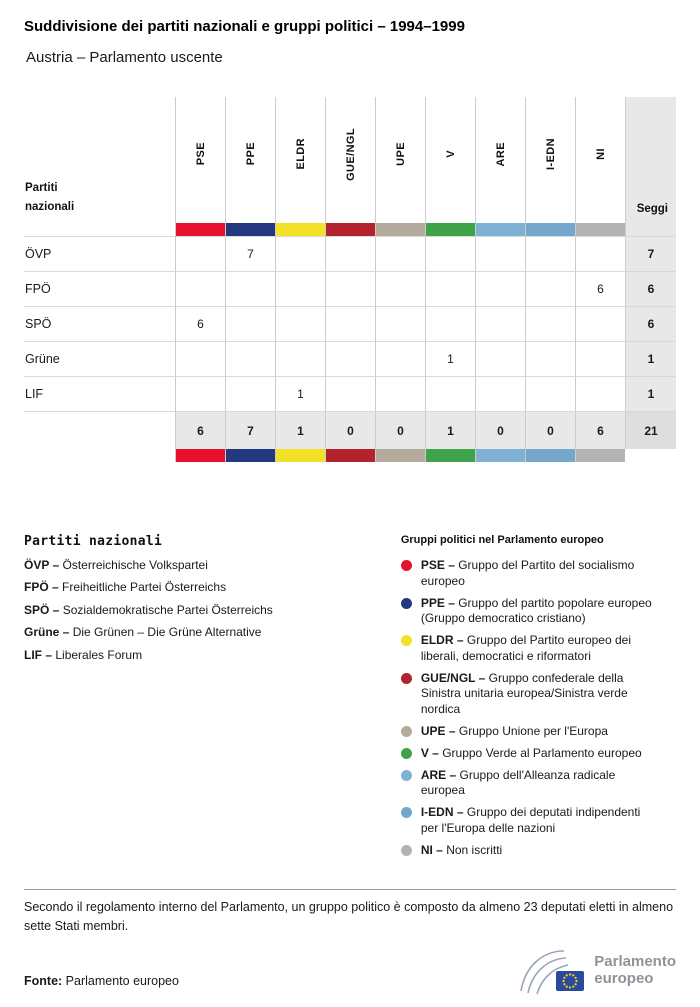 This screenshot has width=700, height=1007. What do you see at coordinates (200, 154) in the screenshot?
I see `column-header-pse-label: PSE` at bounding box center [200, 154].